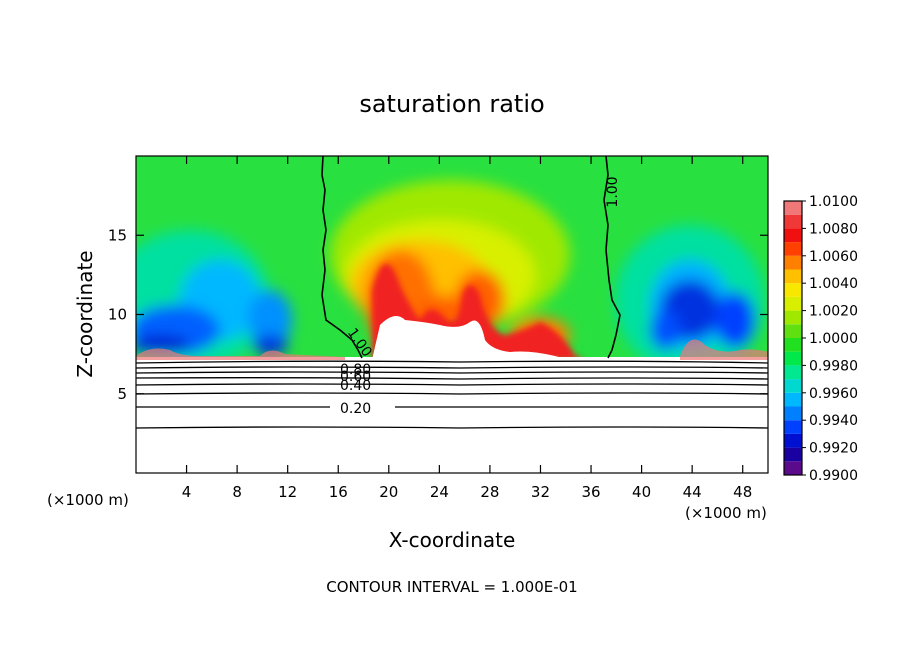  I want to click on x-tick-label: 8, so click(237, 492).